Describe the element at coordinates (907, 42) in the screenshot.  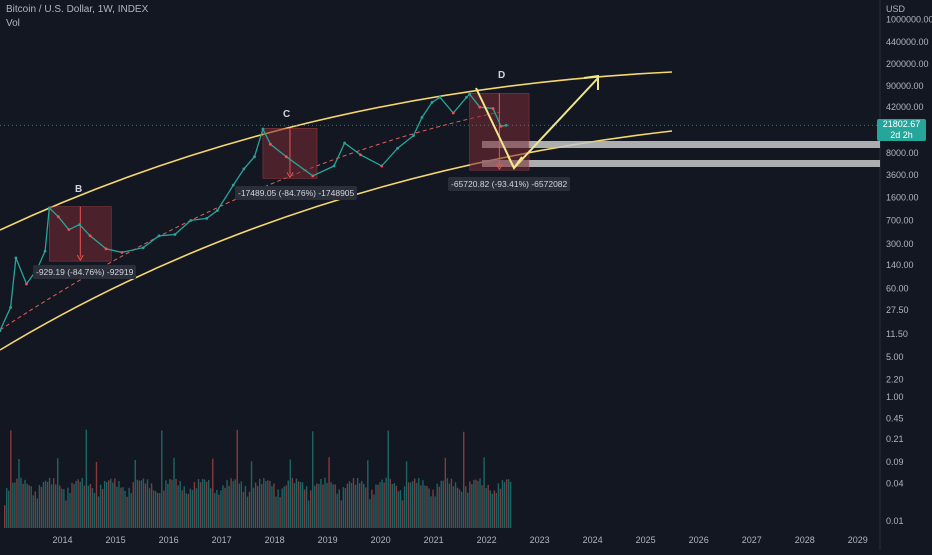
I see `y-tick-label: 440000.00` at that location.